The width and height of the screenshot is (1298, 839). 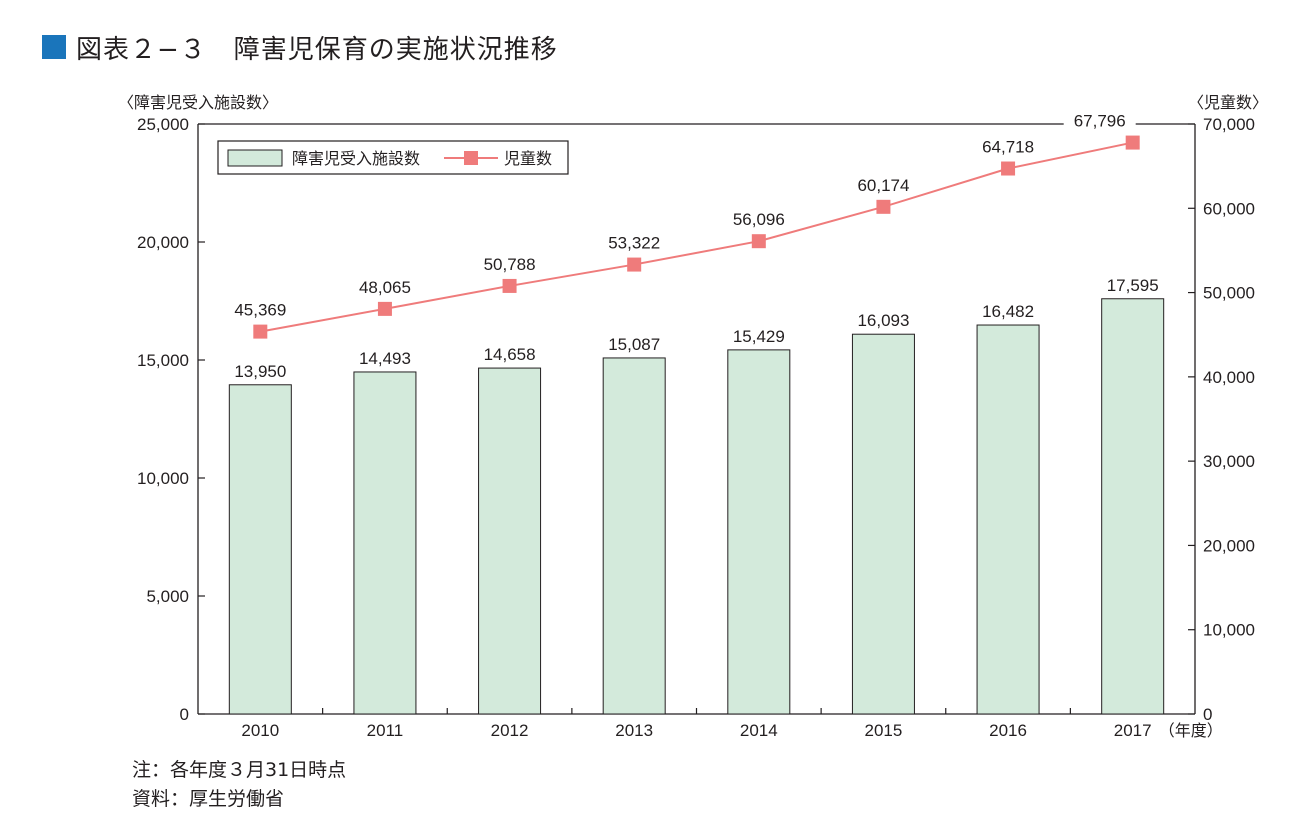 What do you see at coordinates (54, 47) in the screenshot?
I see `title-square-icon` at bounding box center [54, 47].